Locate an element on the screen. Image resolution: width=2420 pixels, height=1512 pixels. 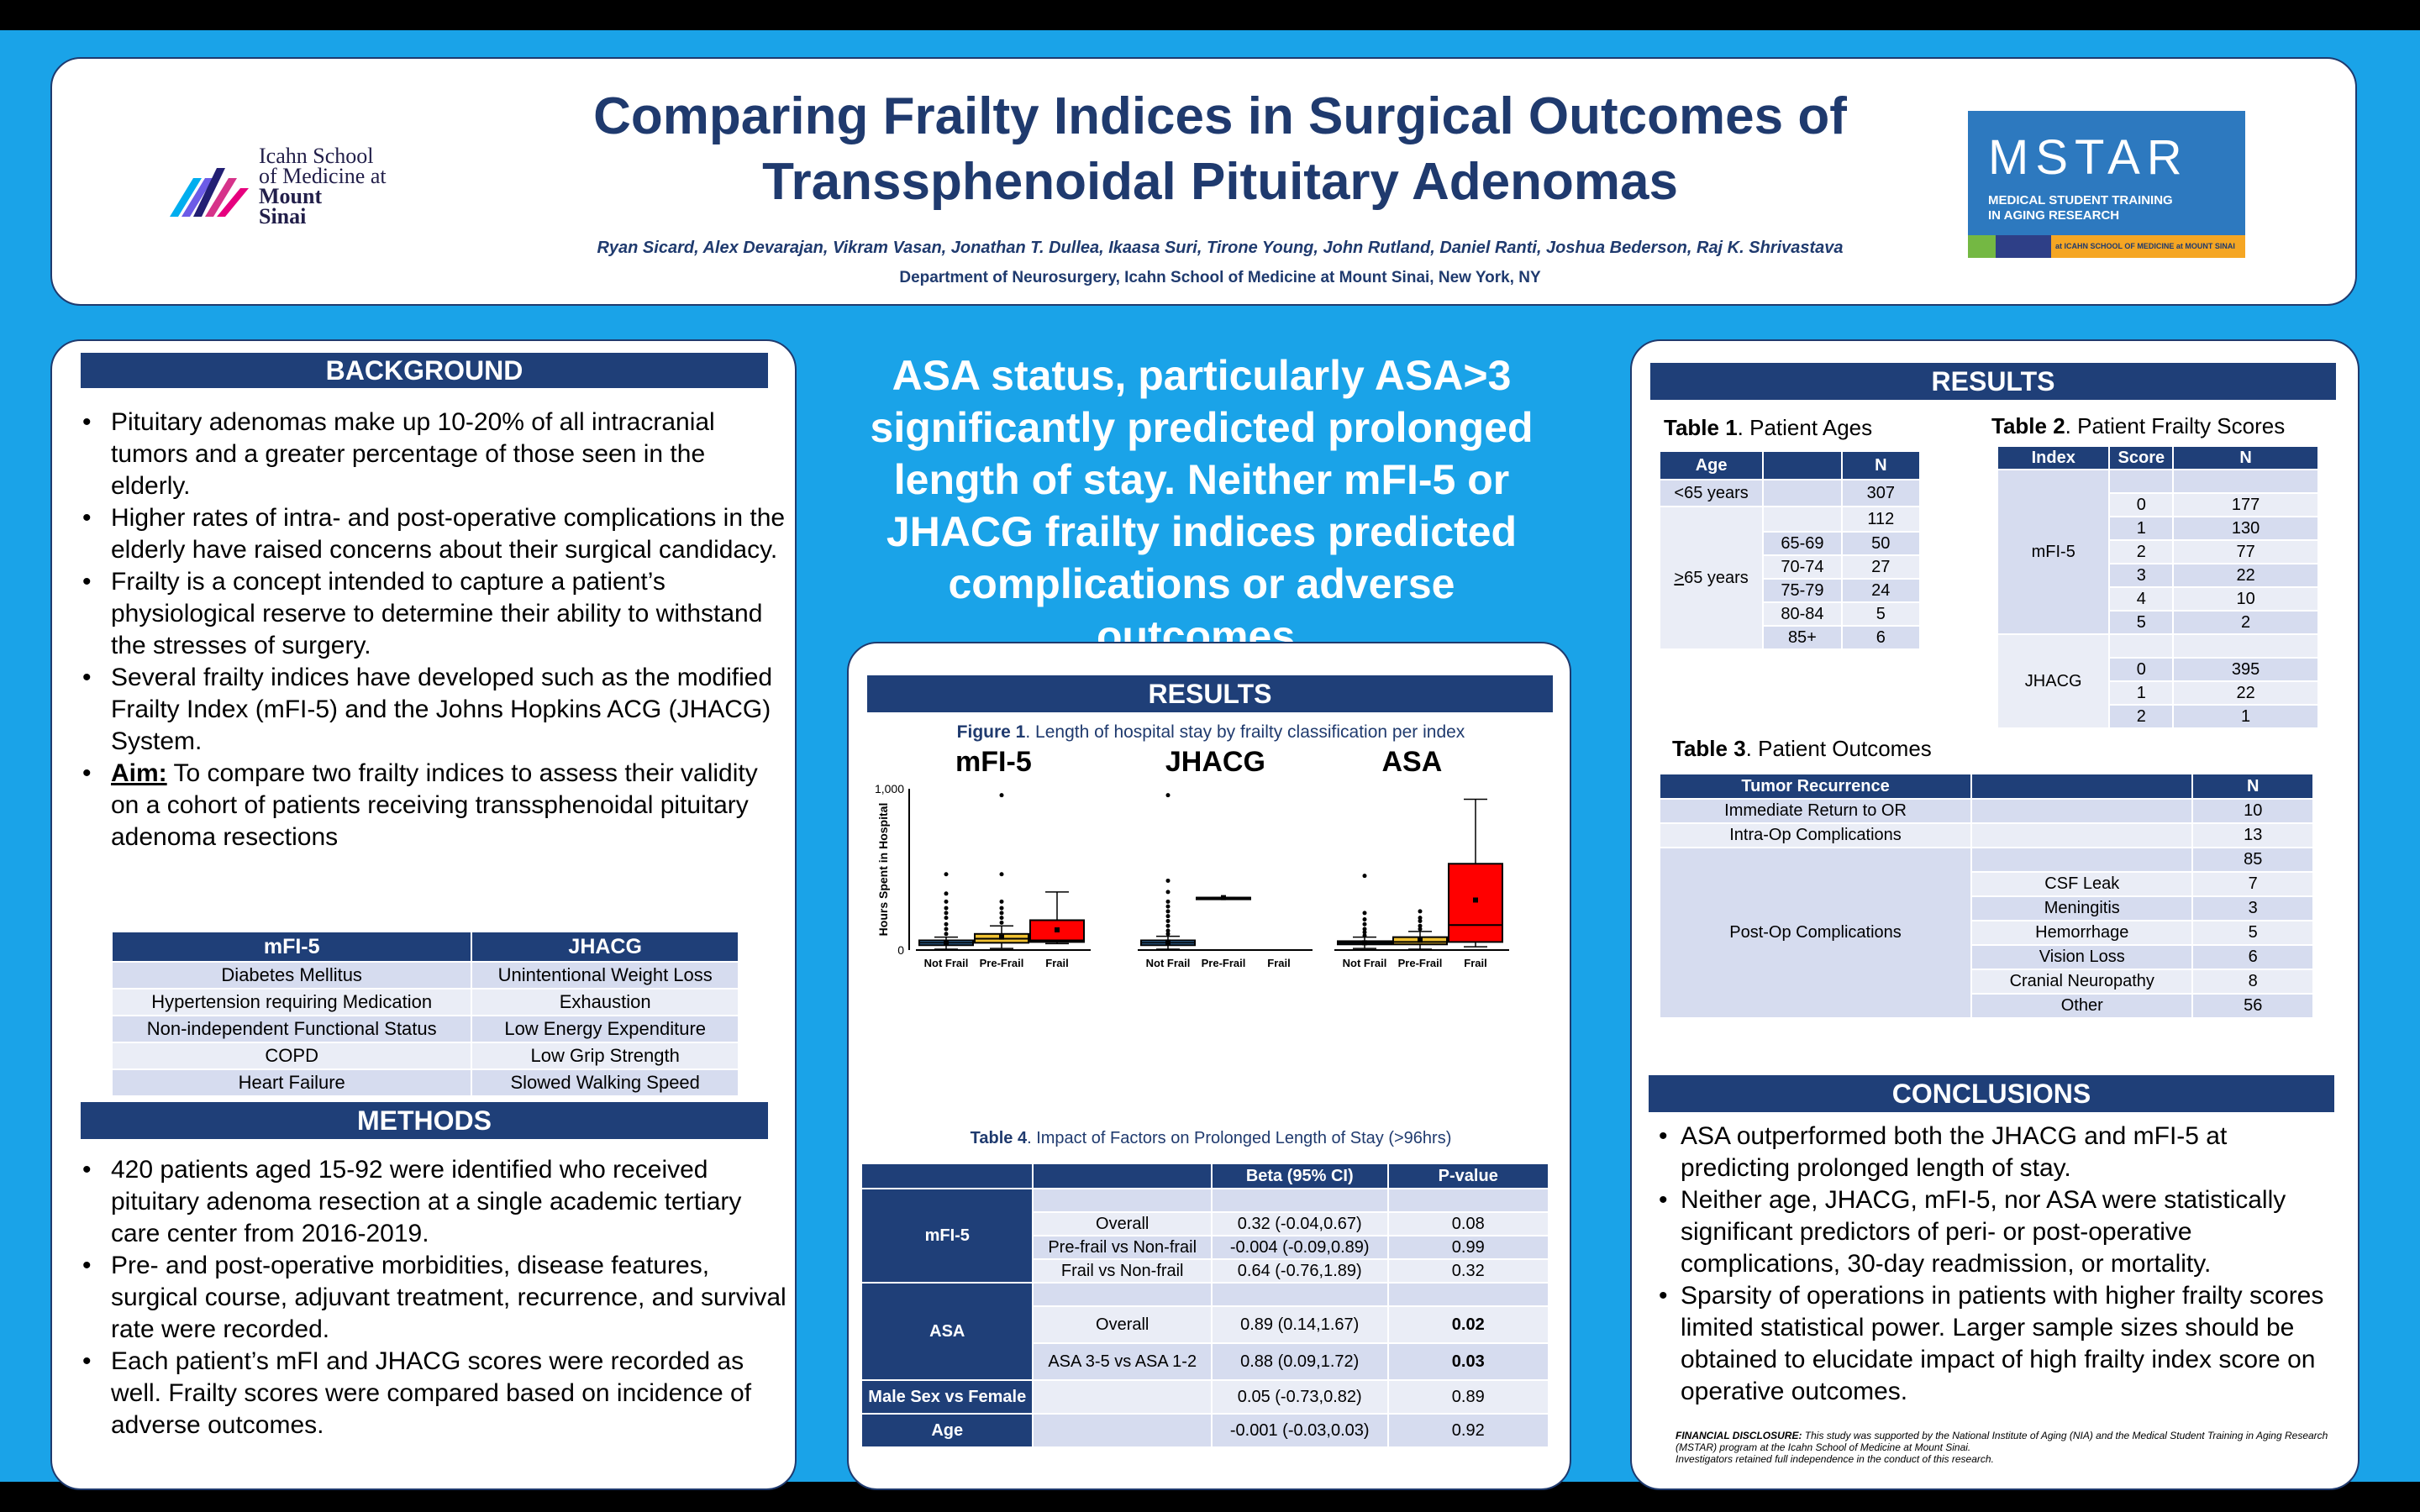
logo-text-line3: Mount is located at coordinates (291, 196).